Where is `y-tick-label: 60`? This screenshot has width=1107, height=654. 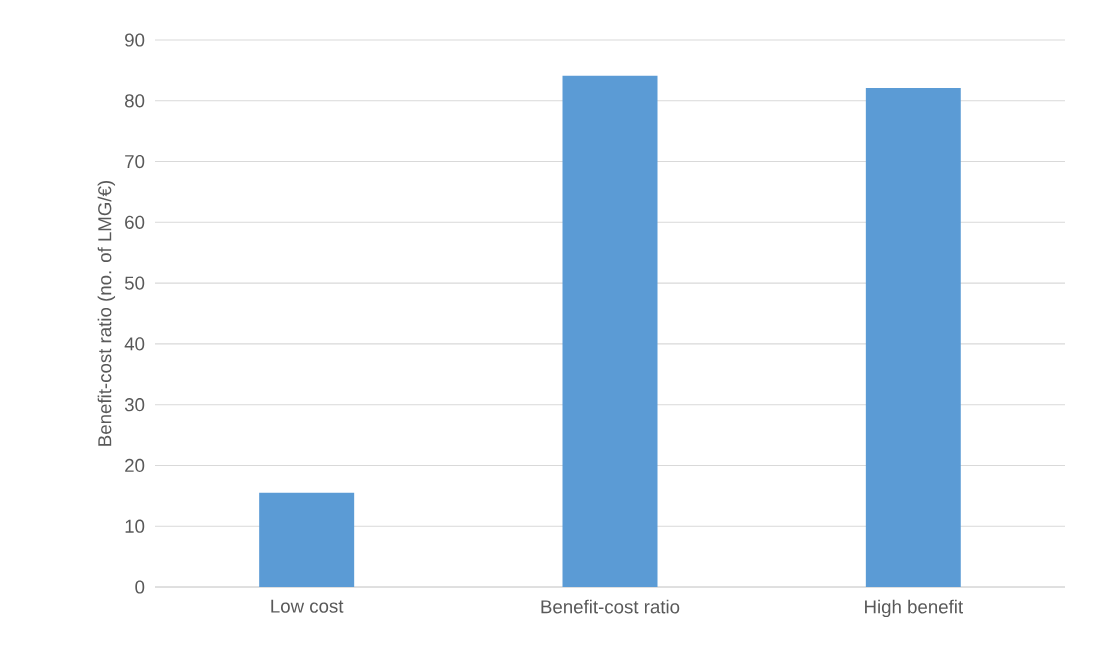 y-tick-label: 60 is located at coordinates (135, 222).